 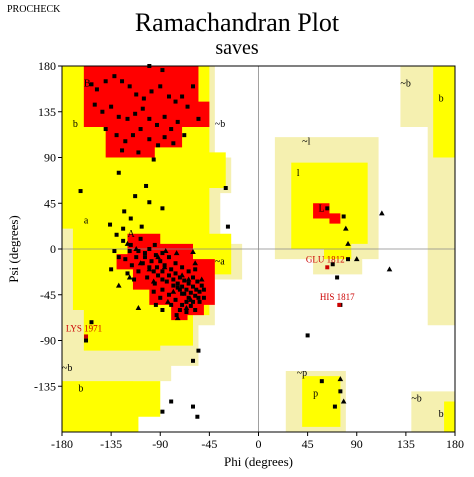 I want to click on region-label: p, so click(x=315, y=393).